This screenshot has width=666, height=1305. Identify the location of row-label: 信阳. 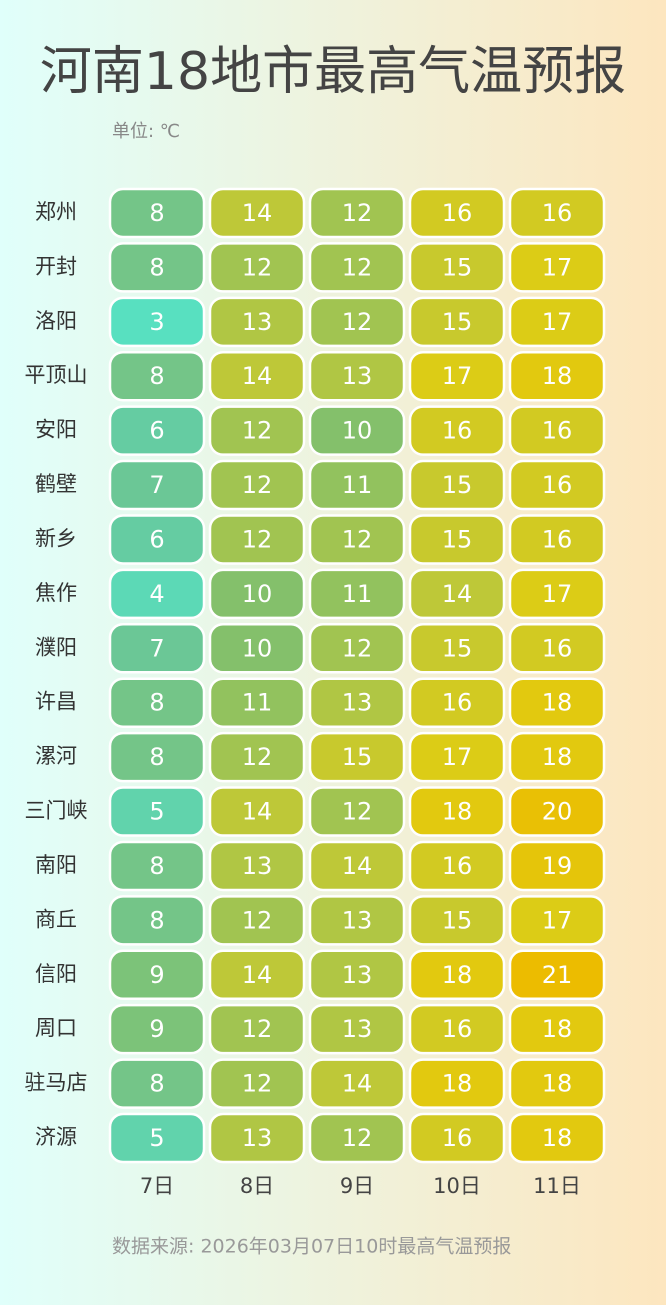
(56, 974).